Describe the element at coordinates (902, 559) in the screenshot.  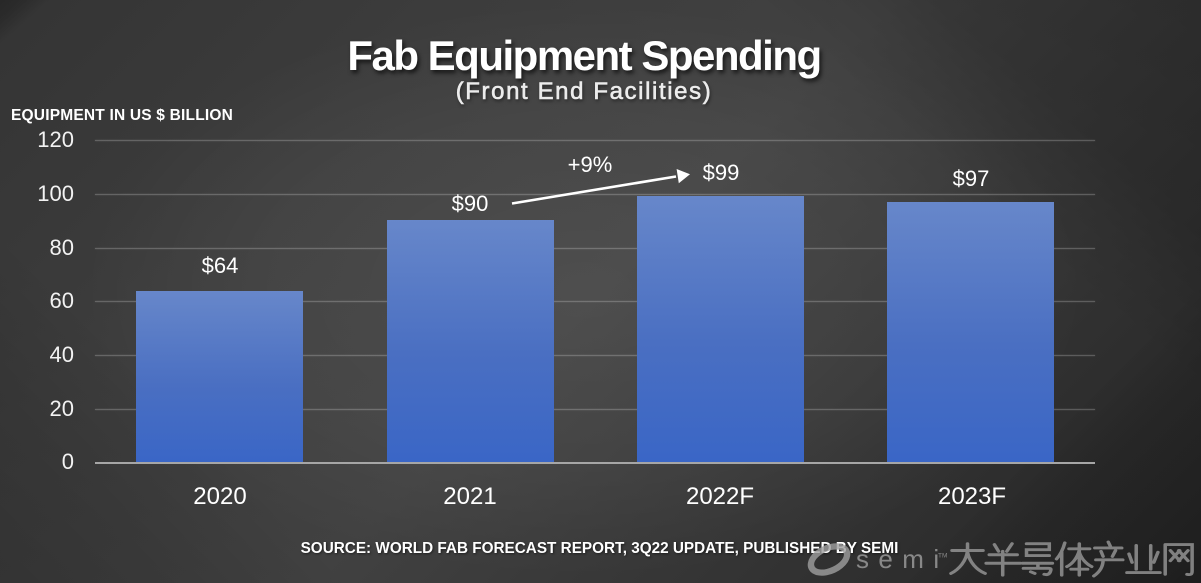
I see `svg-text: semi` at that location.